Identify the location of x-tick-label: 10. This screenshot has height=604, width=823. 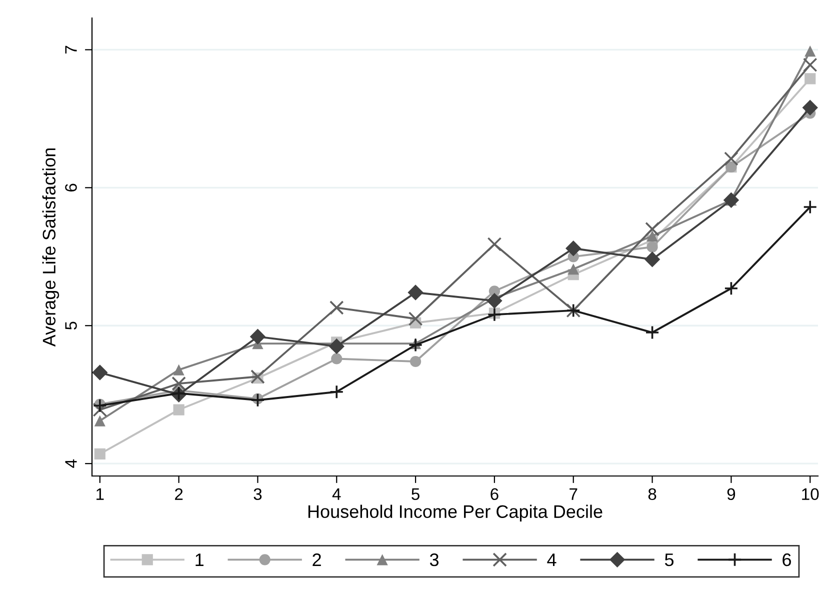
(810, 494).